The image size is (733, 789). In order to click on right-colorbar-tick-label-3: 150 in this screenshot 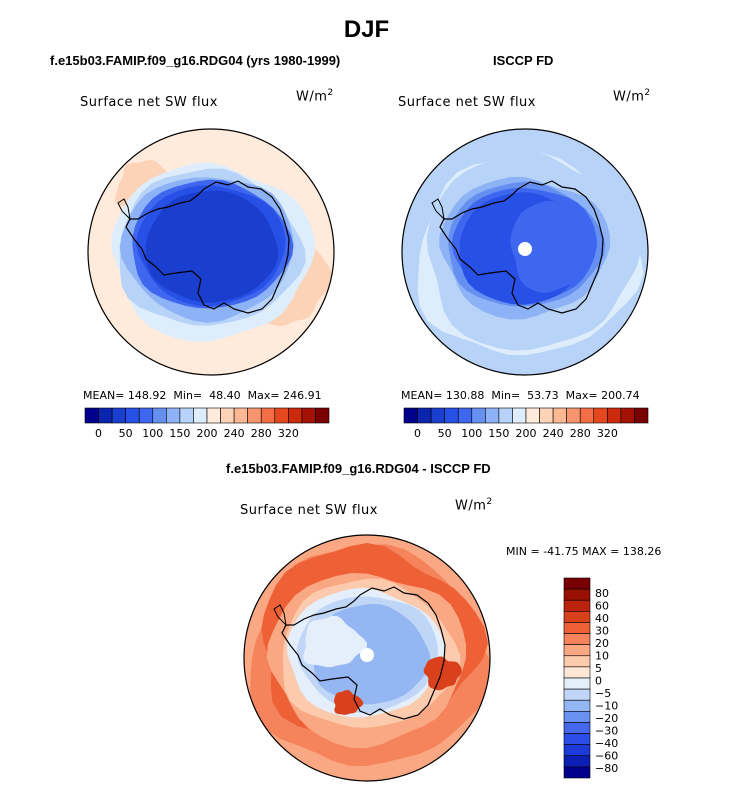, I will do `click(498, 433)`.